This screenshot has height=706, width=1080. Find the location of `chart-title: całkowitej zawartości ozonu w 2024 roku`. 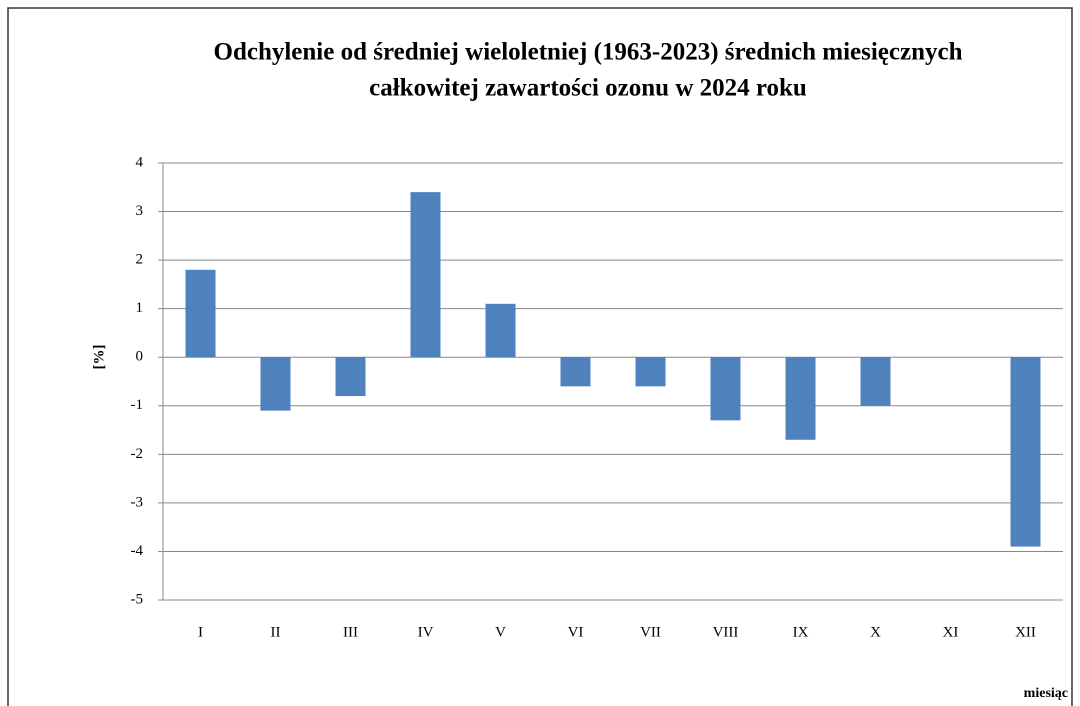

chart-title: całkowitej zawartości ozonu w 2024 roku is located at coordinates (588, 88).